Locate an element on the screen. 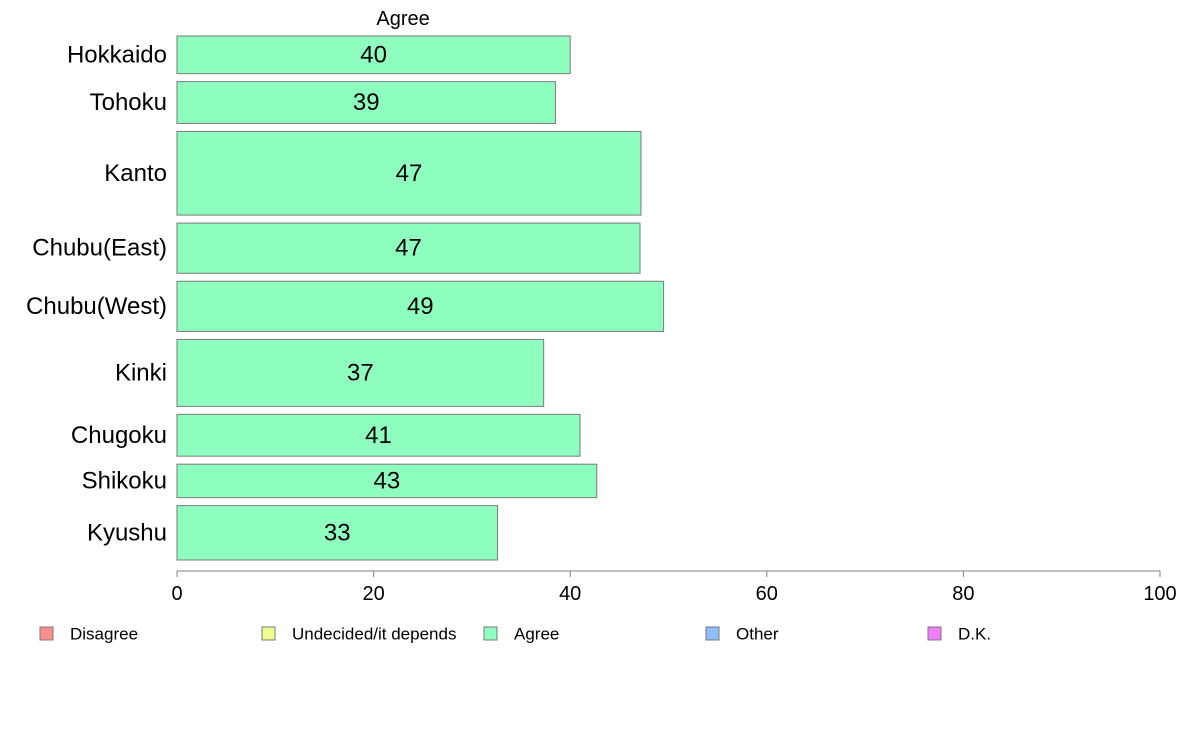 This screenshot has height=741, width=1188. x-tick-label: 60 is located at coordinates (767, 594).